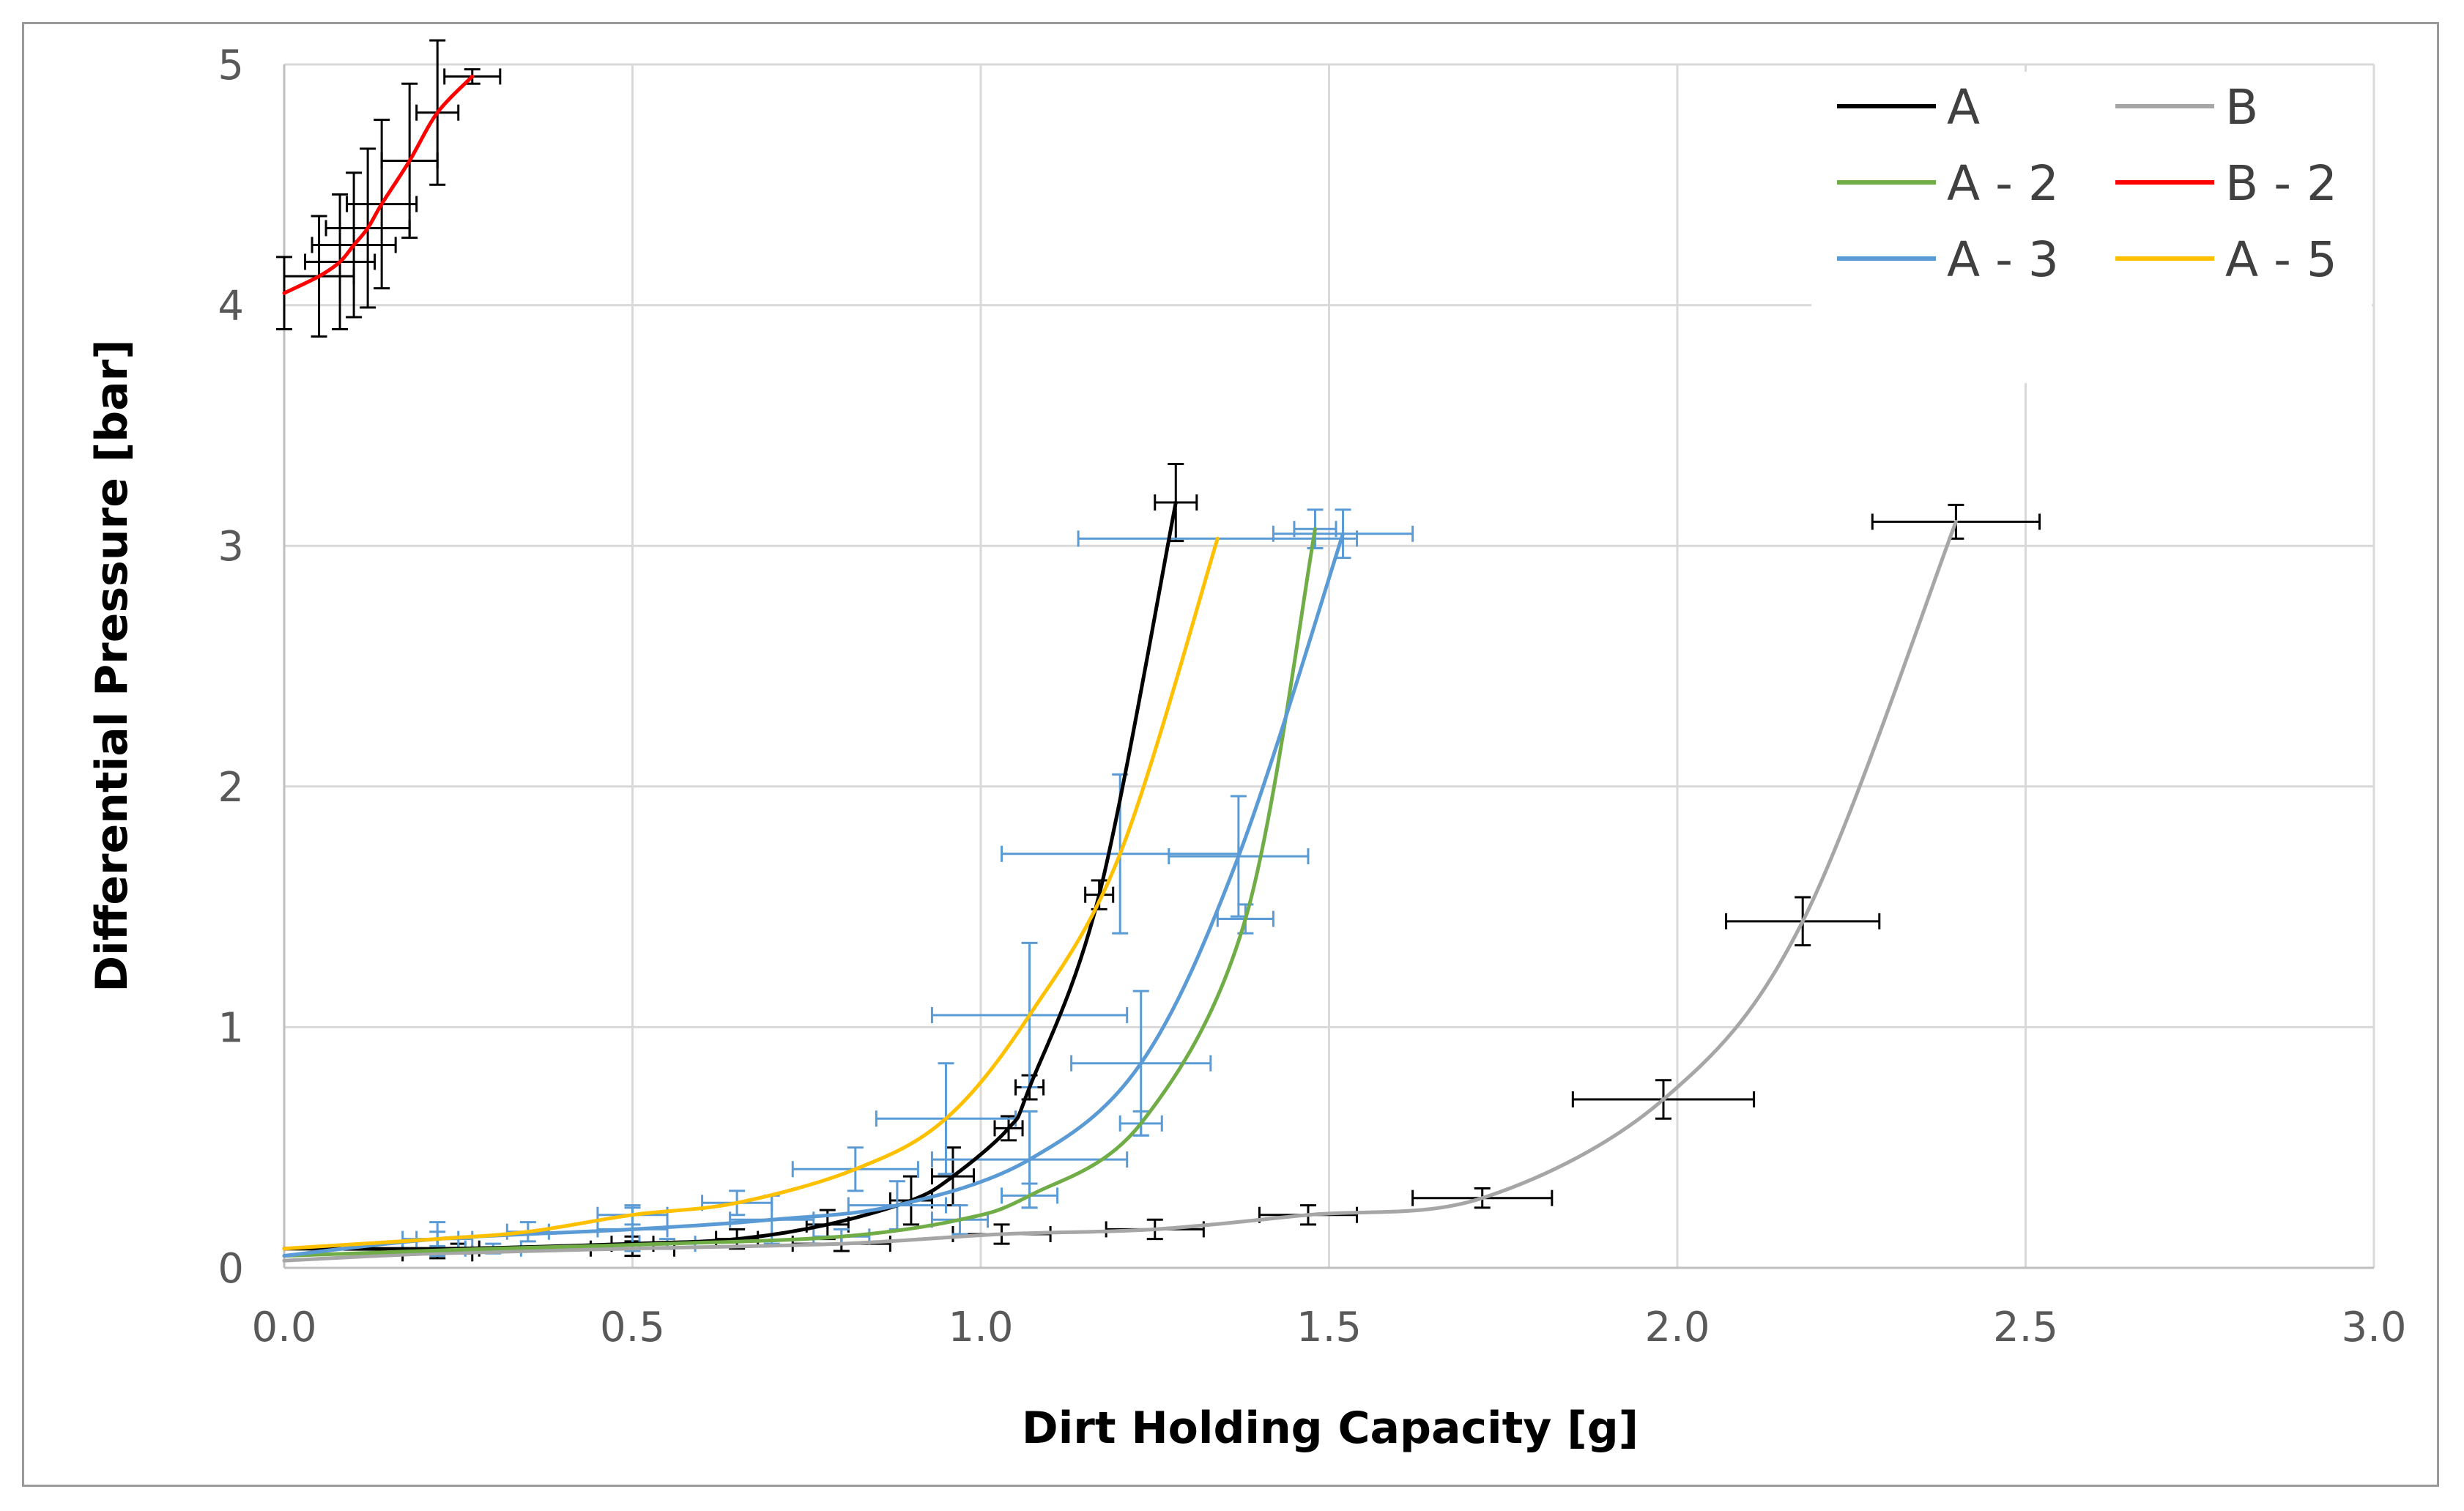  What do you see at coordinates (231, 667) in the screenshot?
I see `y-tick-labels: 0 1 2 3 4 5` at bounding box center [231, 667].